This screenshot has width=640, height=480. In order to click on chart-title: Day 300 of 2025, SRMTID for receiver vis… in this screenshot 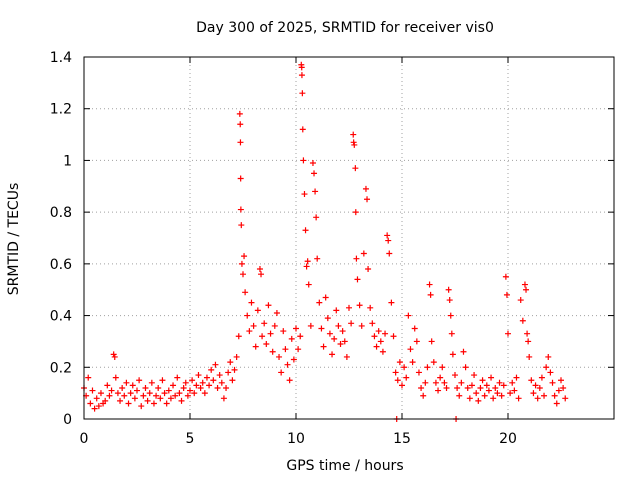, I will do `click(345, 28)`.